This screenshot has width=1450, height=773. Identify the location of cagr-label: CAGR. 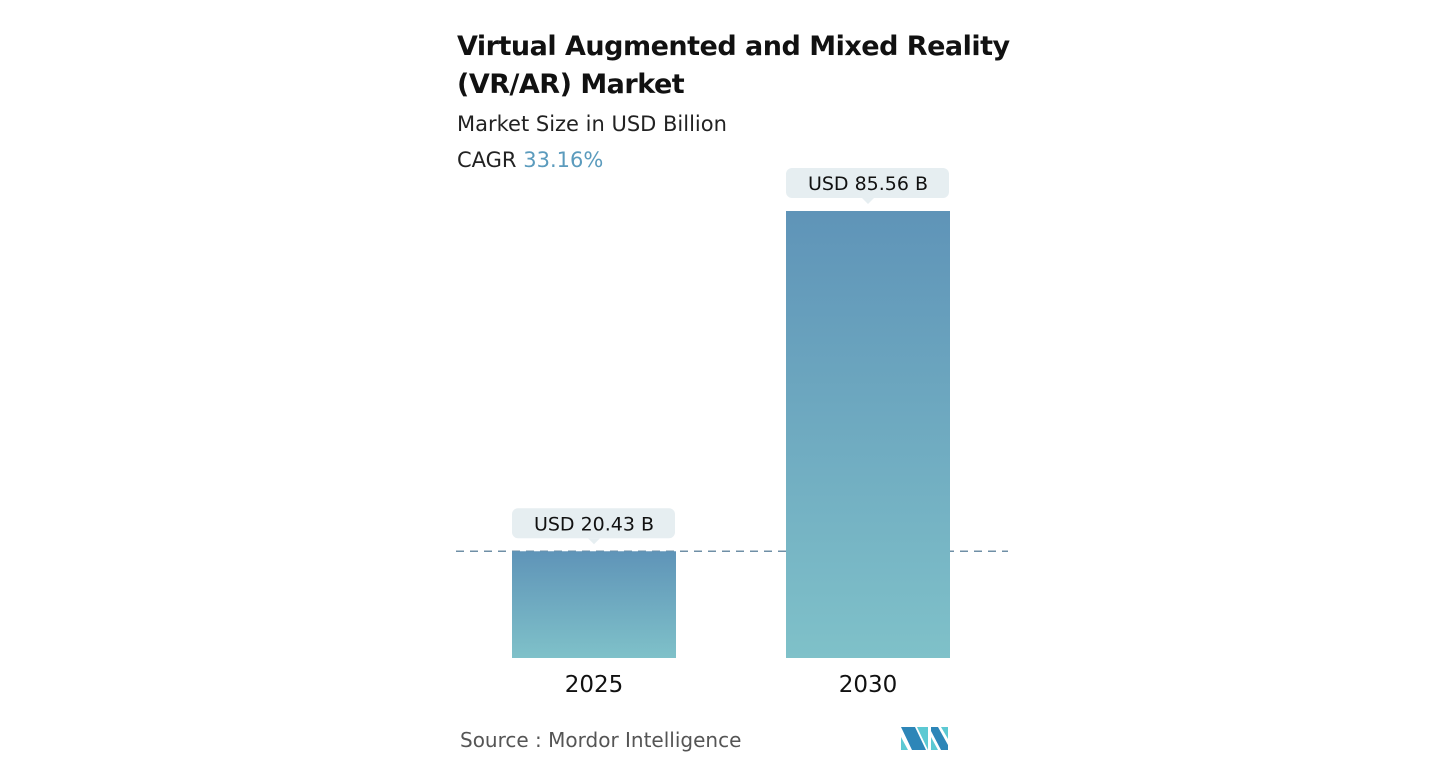
(487, 160).